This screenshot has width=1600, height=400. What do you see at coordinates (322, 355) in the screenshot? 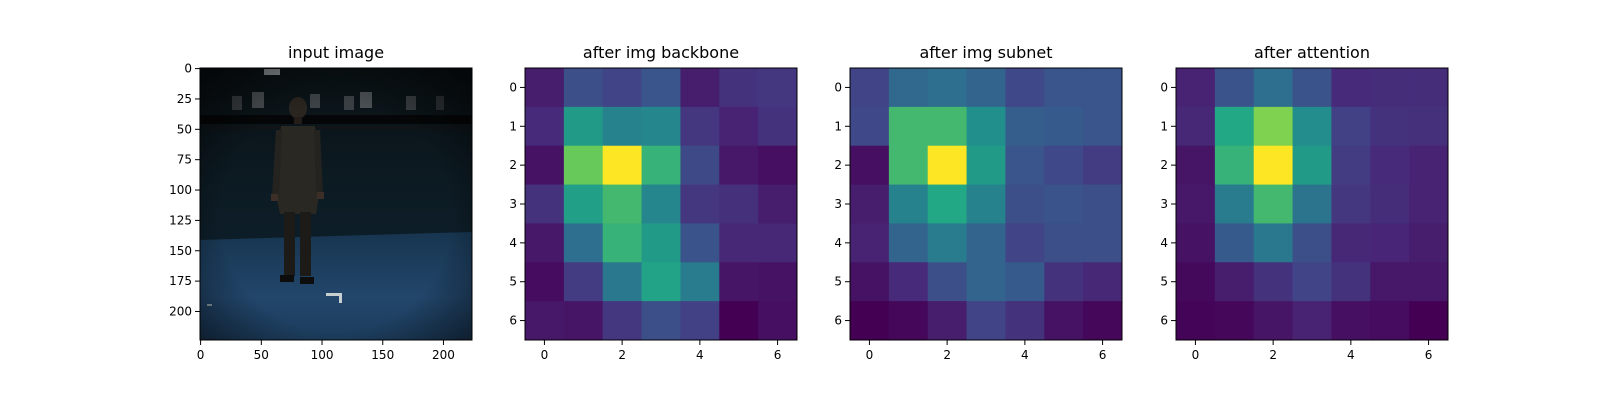
I see `x-tick-label: 100` at bounding box center [322, 355].